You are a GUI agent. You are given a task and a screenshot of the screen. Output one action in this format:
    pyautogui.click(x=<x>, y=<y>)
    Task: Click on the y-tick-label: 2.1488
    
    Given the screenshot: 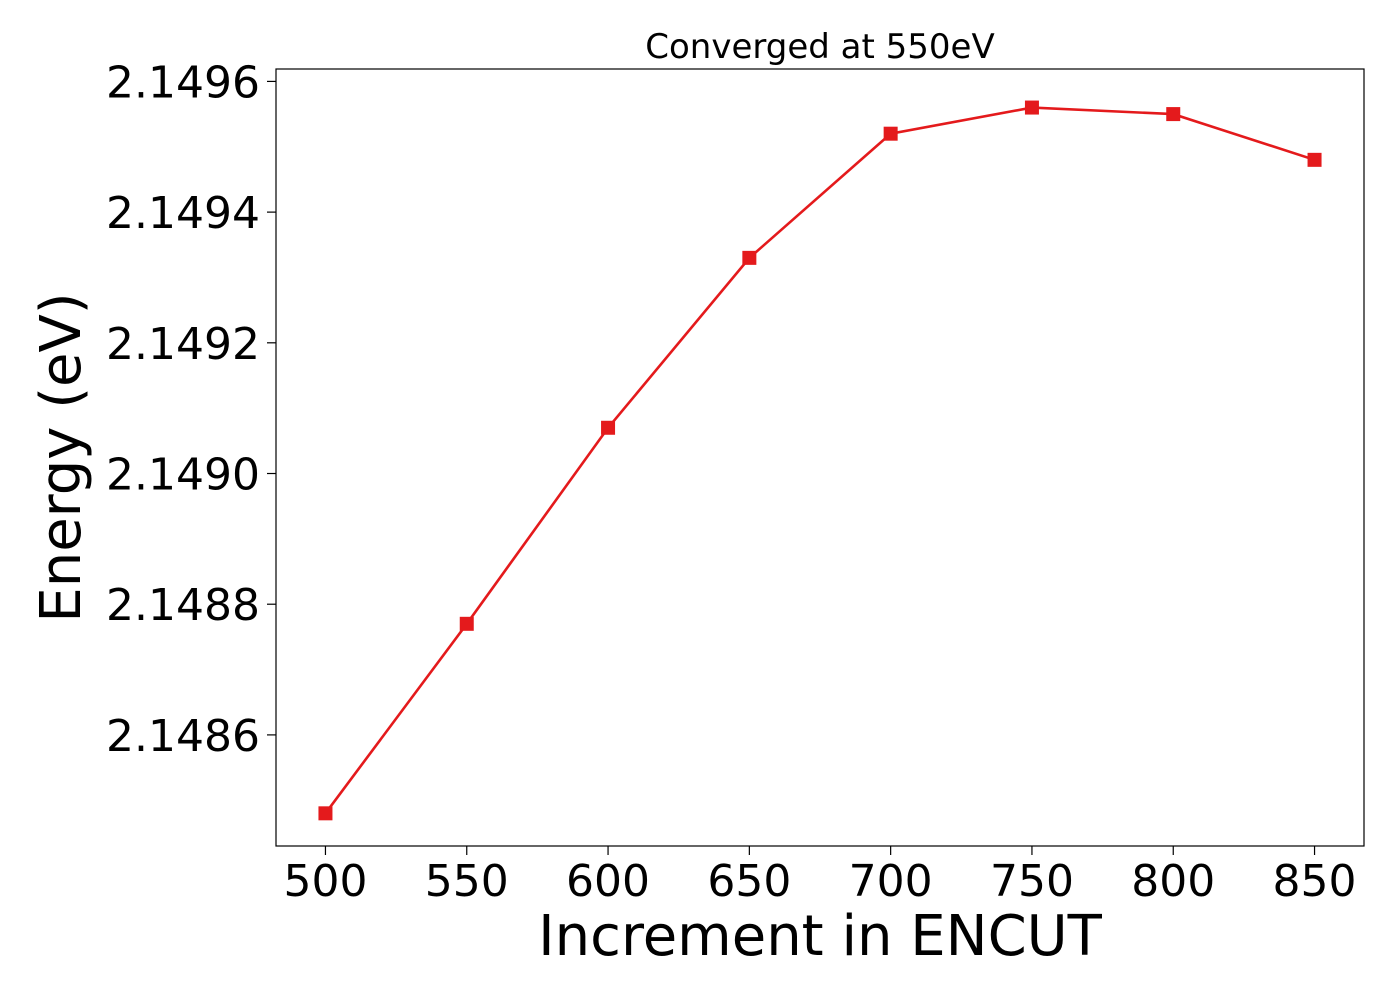 What is the action you would take?
    pyautogui.click(x=183, y=605)
    